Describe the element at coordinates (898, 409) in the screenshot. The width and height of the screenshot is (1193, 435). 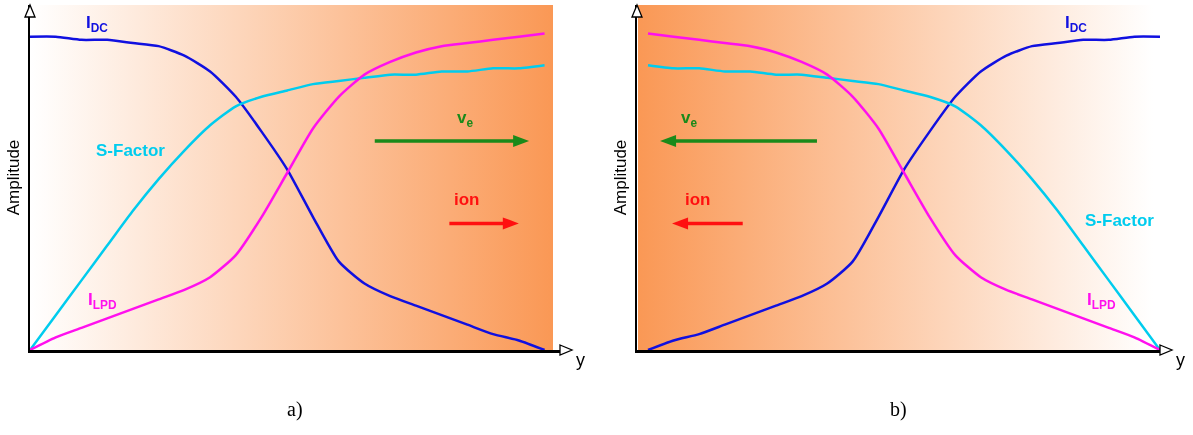
I see `text: b)` at that location.